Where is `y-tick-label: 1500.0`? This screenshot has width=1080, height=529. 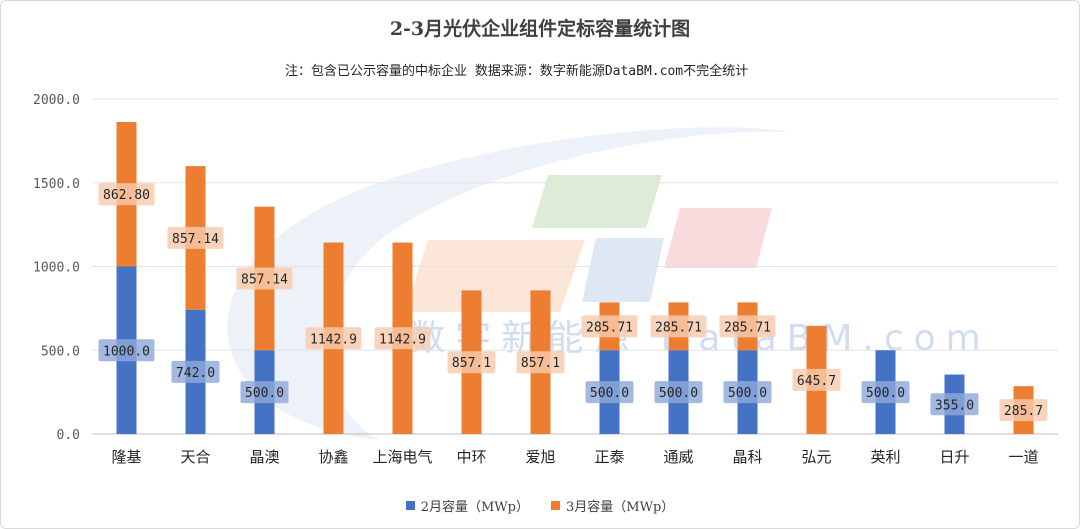 y-tick-label: 1500.0 is located at coordinates (56, 184).